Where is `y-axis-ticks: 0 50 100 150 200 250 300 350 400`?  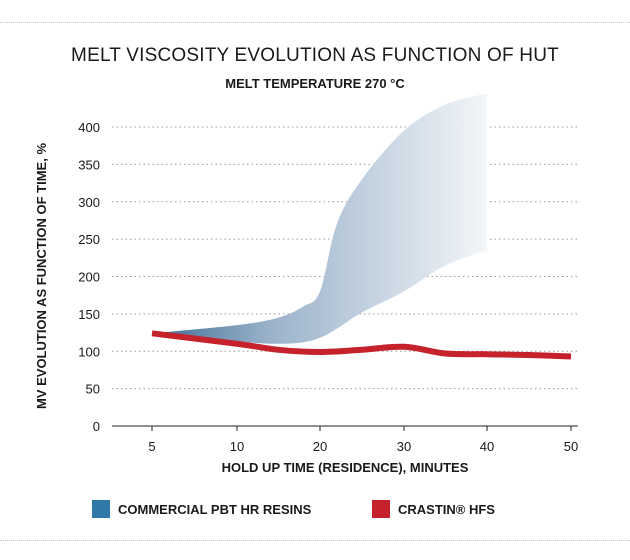
y-axis-ticks: 0 50 100 150 200 250 300 350 400 is located at coordinates (89, 277).